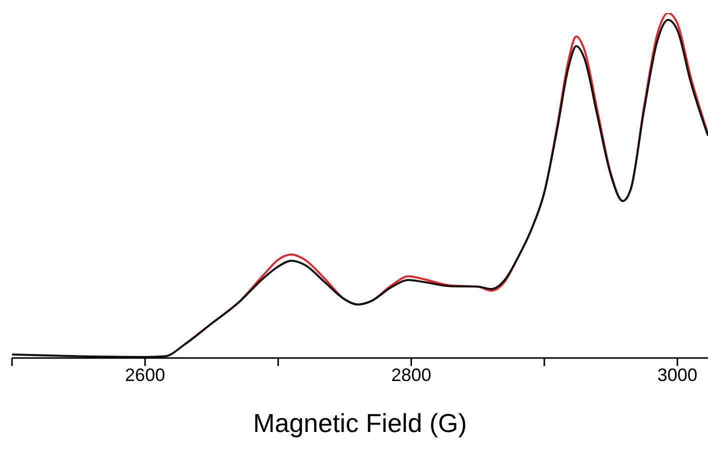 The image size is (708, 455). Describe the element at coordinates (360, 423) in the screenshot. I see `x-axis-title: Magnetic Field (G)` at that location.